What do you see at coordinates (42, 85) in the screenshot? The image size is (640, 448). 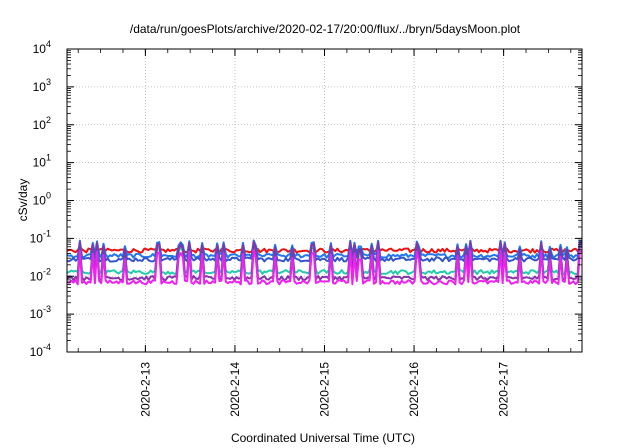 I see `y-tick-label: 10³` at bounding box center [42, 85].